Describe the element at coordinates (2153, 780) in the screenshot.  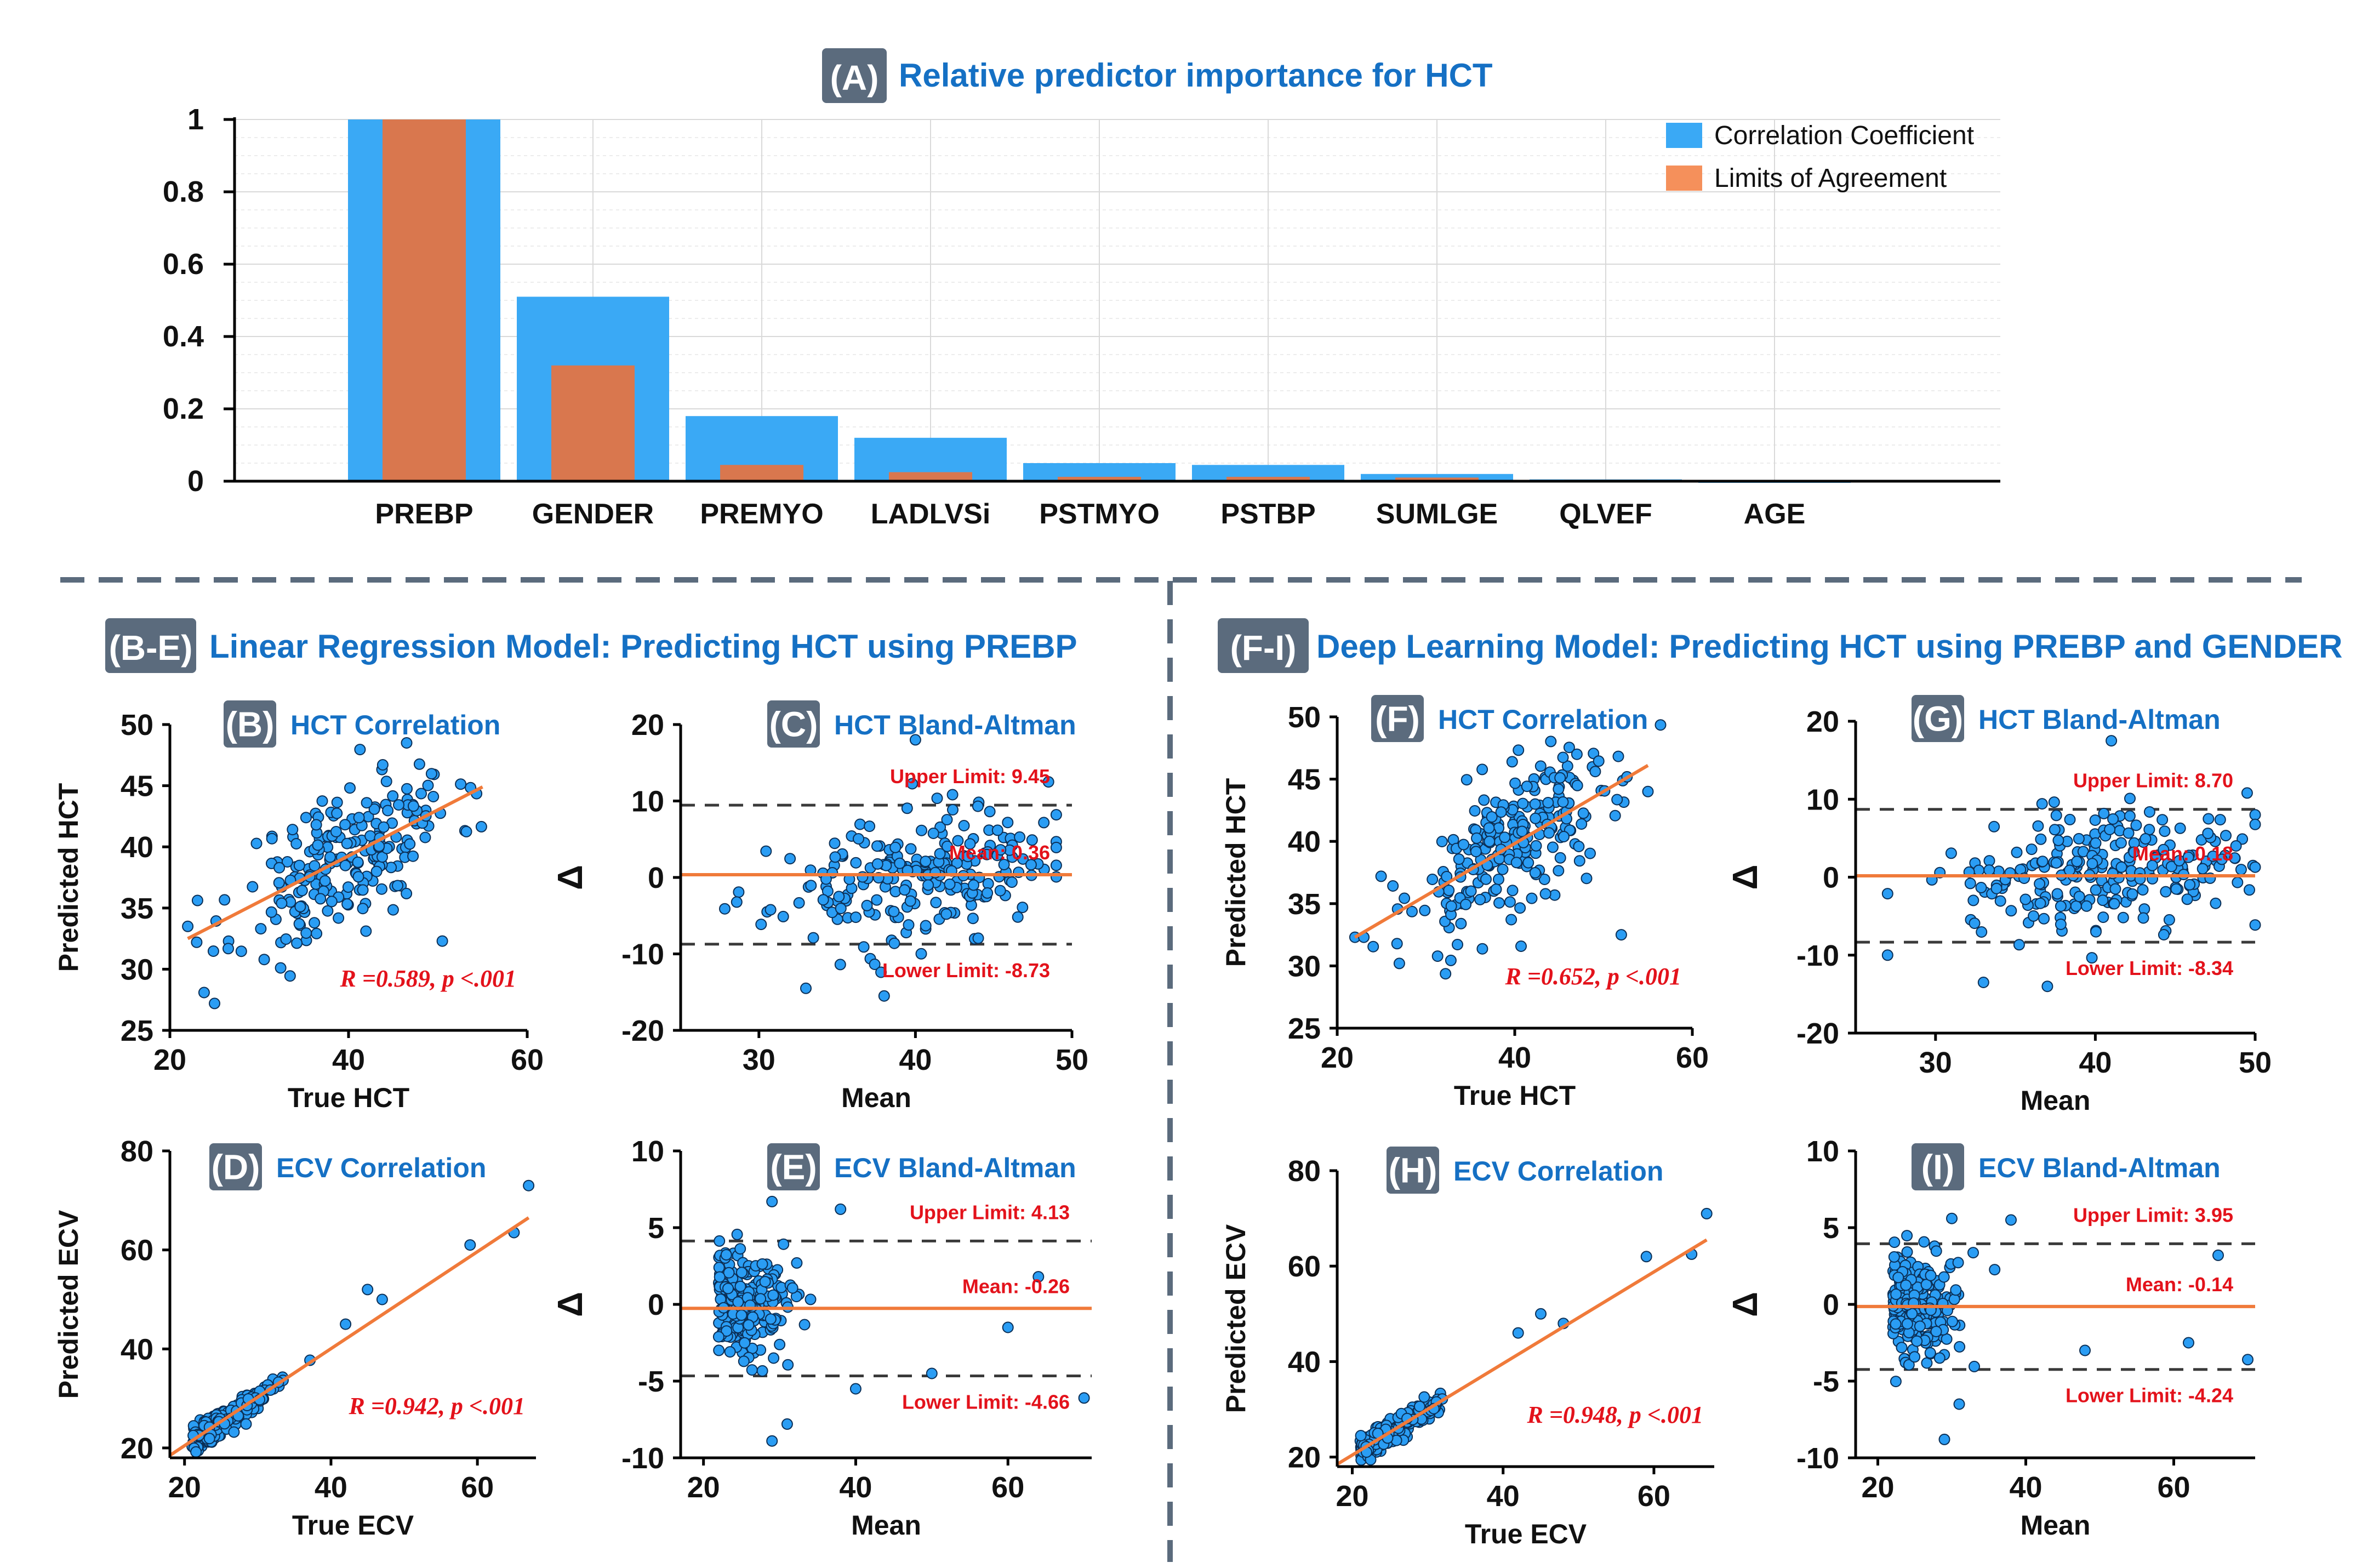
I see `upper-limit-label: Upper Limit: 8.70` at that location.